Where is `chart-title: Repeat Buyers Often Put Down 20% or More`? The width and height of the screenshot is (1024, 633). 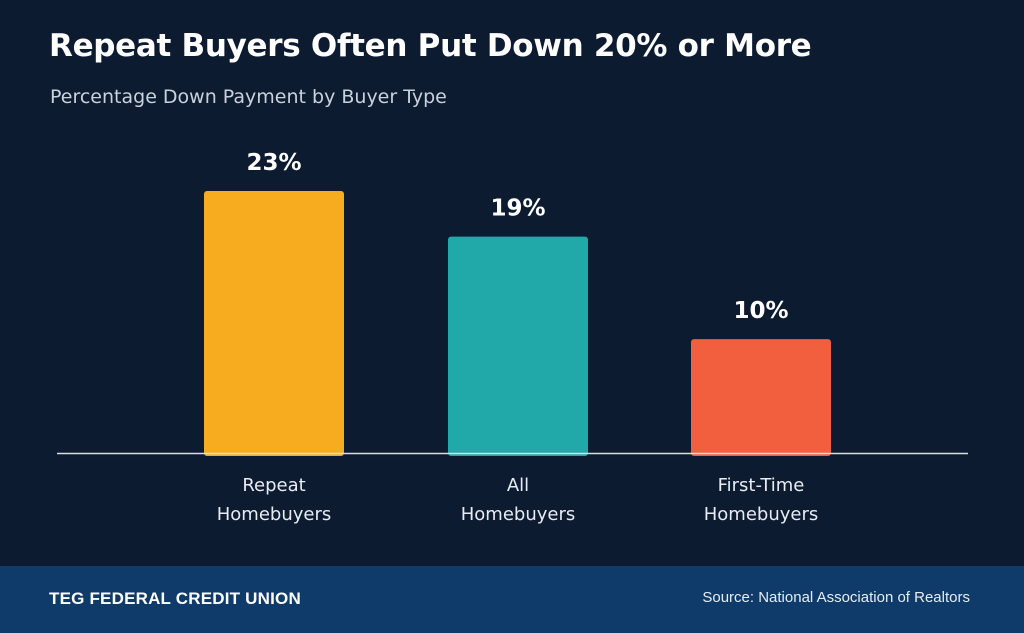
chart-title: Repeat Buyers Often Put Down 20% or More is located at coordinates (430, 46).